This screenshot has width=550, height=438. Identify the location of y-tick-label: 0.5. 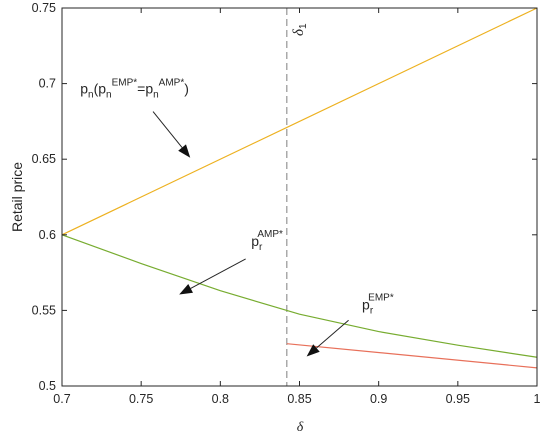
(47, 386).